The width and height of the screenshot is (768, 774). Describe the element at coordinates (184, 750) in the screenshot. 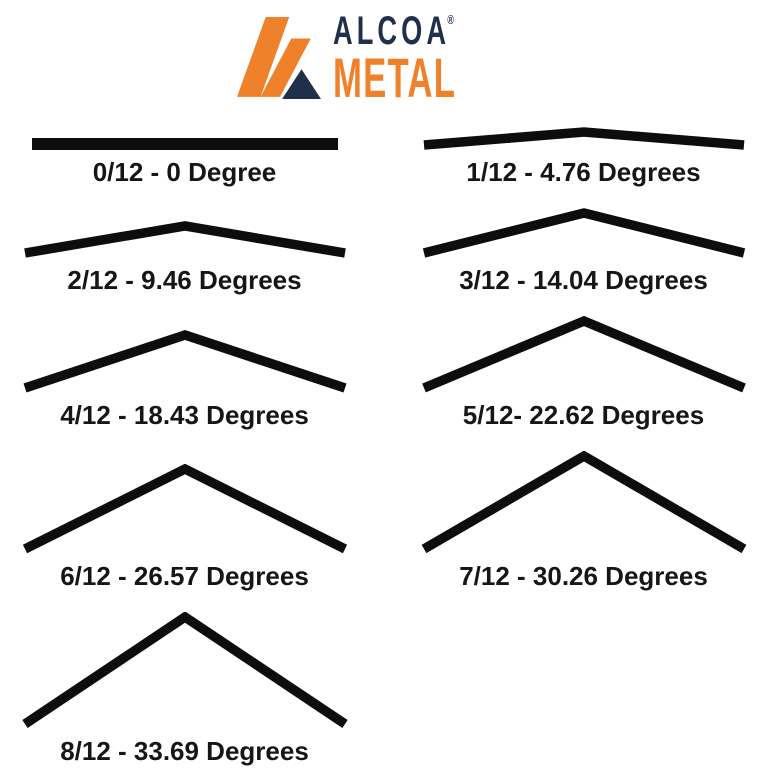

I see `pitch-label-8-12: 8/12 - 33.69 Degrees` at that location.